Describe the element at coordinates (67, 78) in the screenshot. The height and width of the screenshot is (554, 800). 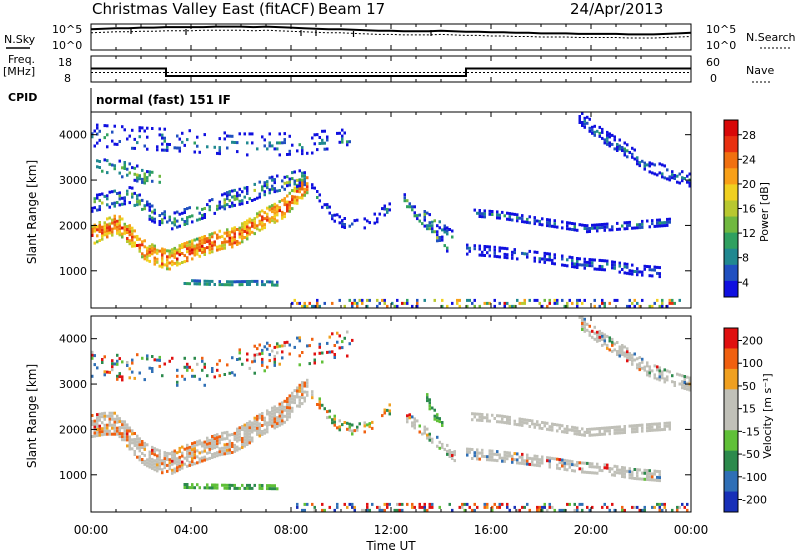
I see `freq-left-tick-bottom: 8` at that location.